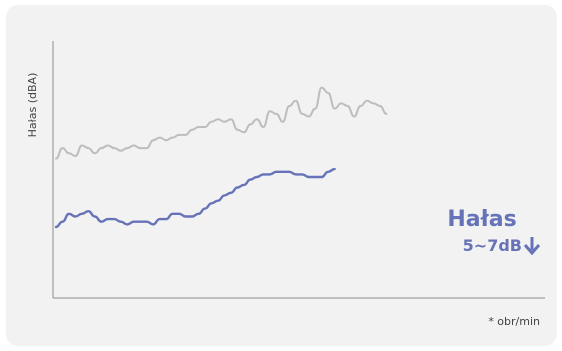  Describe the element at coordinates (492, 245) in the screenshot. I see `callout-value: 5~7dB` at that location.